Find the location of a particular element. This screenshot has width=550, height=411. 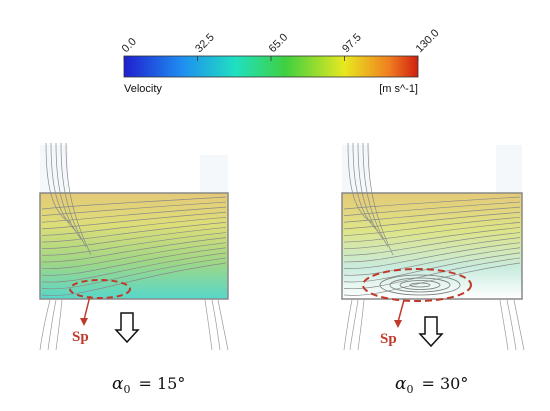

cavity-flow is located at coordinates (134, 246).